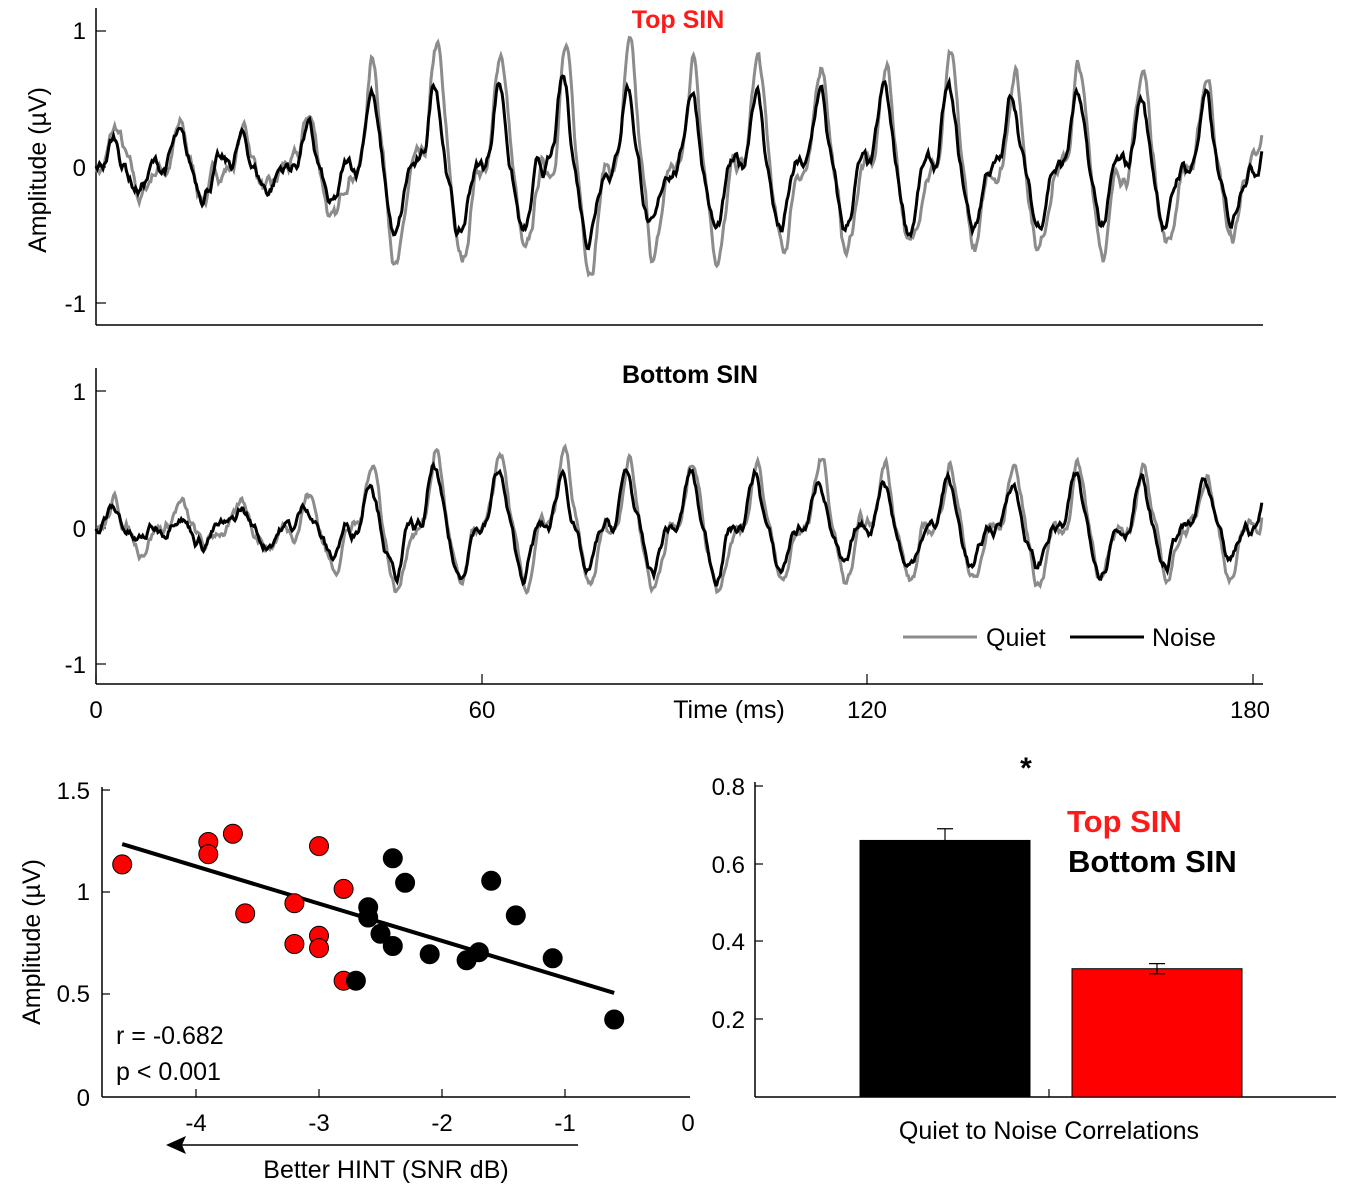 The height and width of the screenshot is (1192, 1371). What do you see at coordinates (564, 1123) in the screenshot?
I see `scatter-xtick-label--1: -1` at bounding box center [564, 1123].